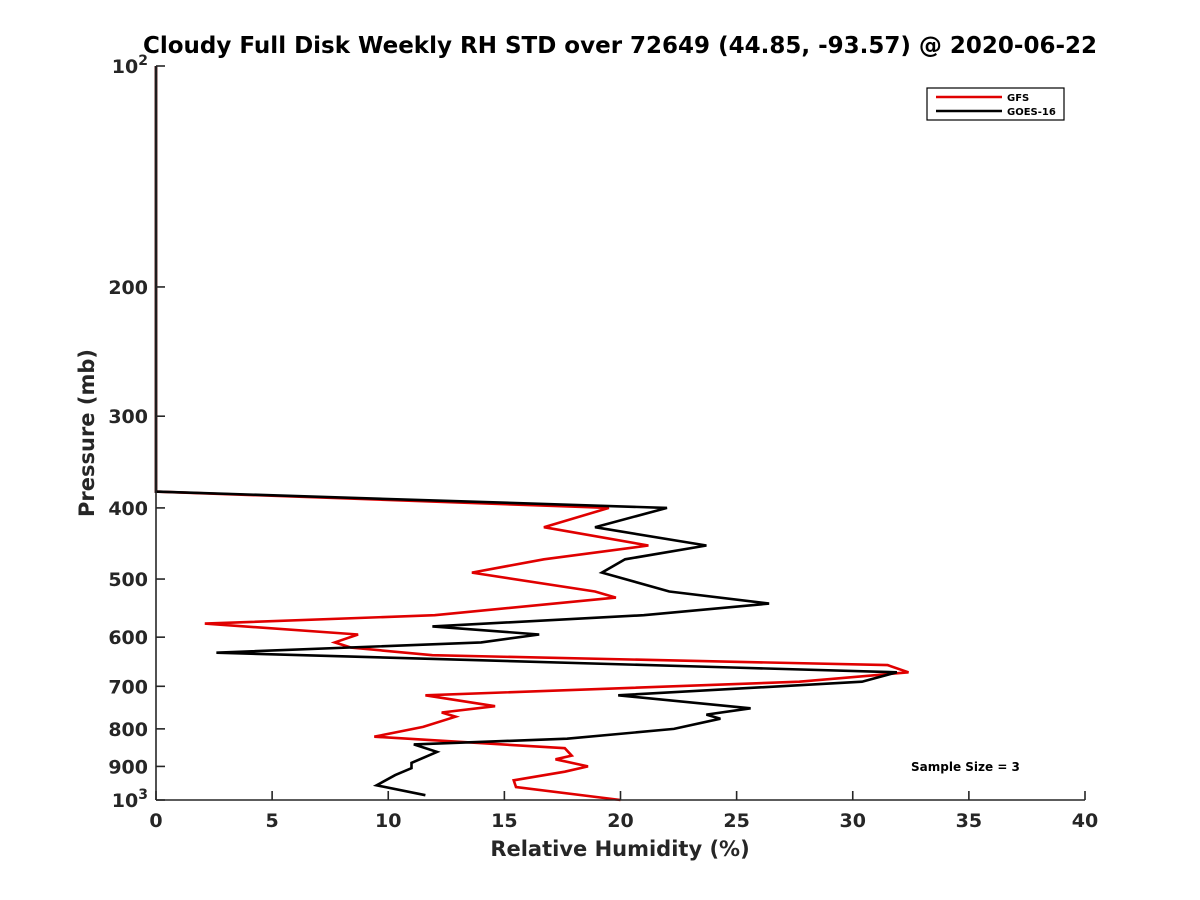 The image size is (1200, 900). Describe the element at coordinates (136, 432) in the screenshot. I see `y-axis-ticks: 10² 200 300 400 500 600 700 800 900 10³` at that location.